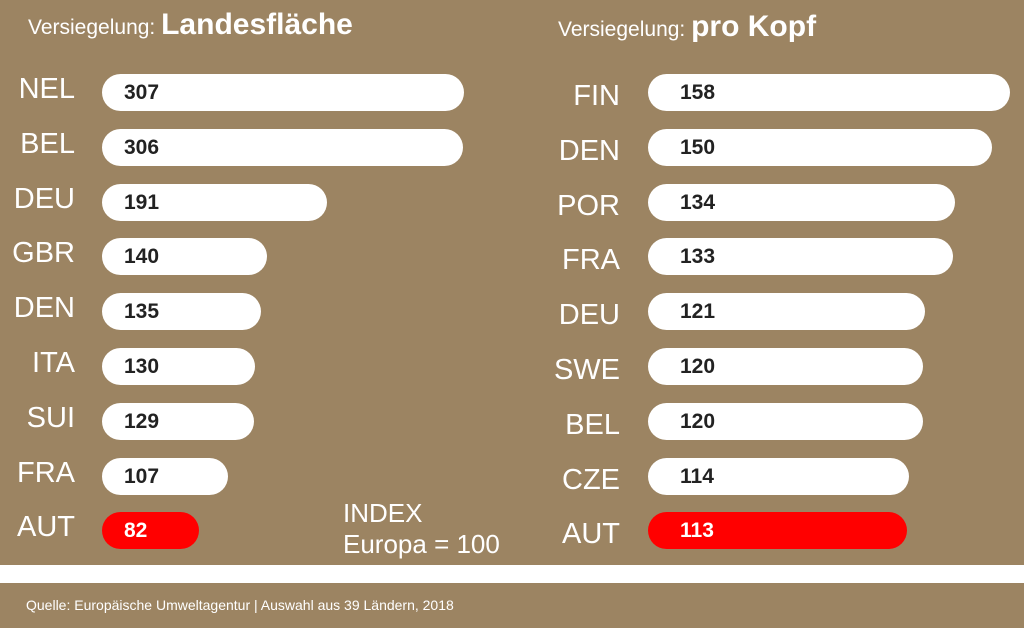  What do you see at coordinates (95, 27) in the screenshot?
I see `left-title-prefix: Versiegelung:` at bounding box center [95, 27].